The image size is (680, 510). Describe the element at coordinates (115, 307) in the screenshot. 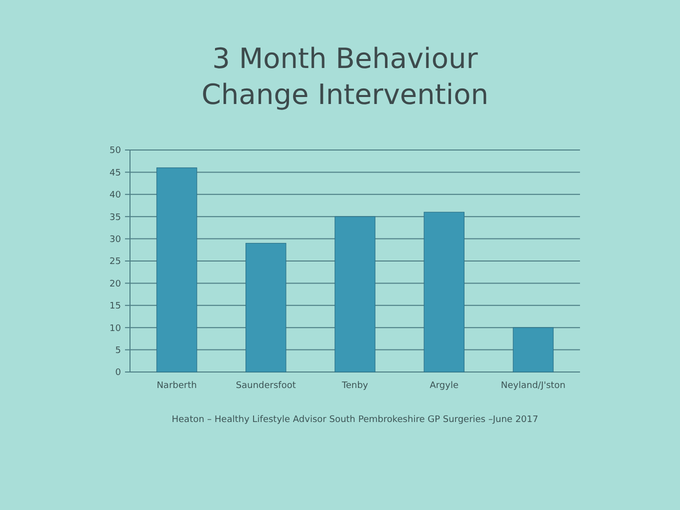

I see `y-tick-label: 15` at that location.